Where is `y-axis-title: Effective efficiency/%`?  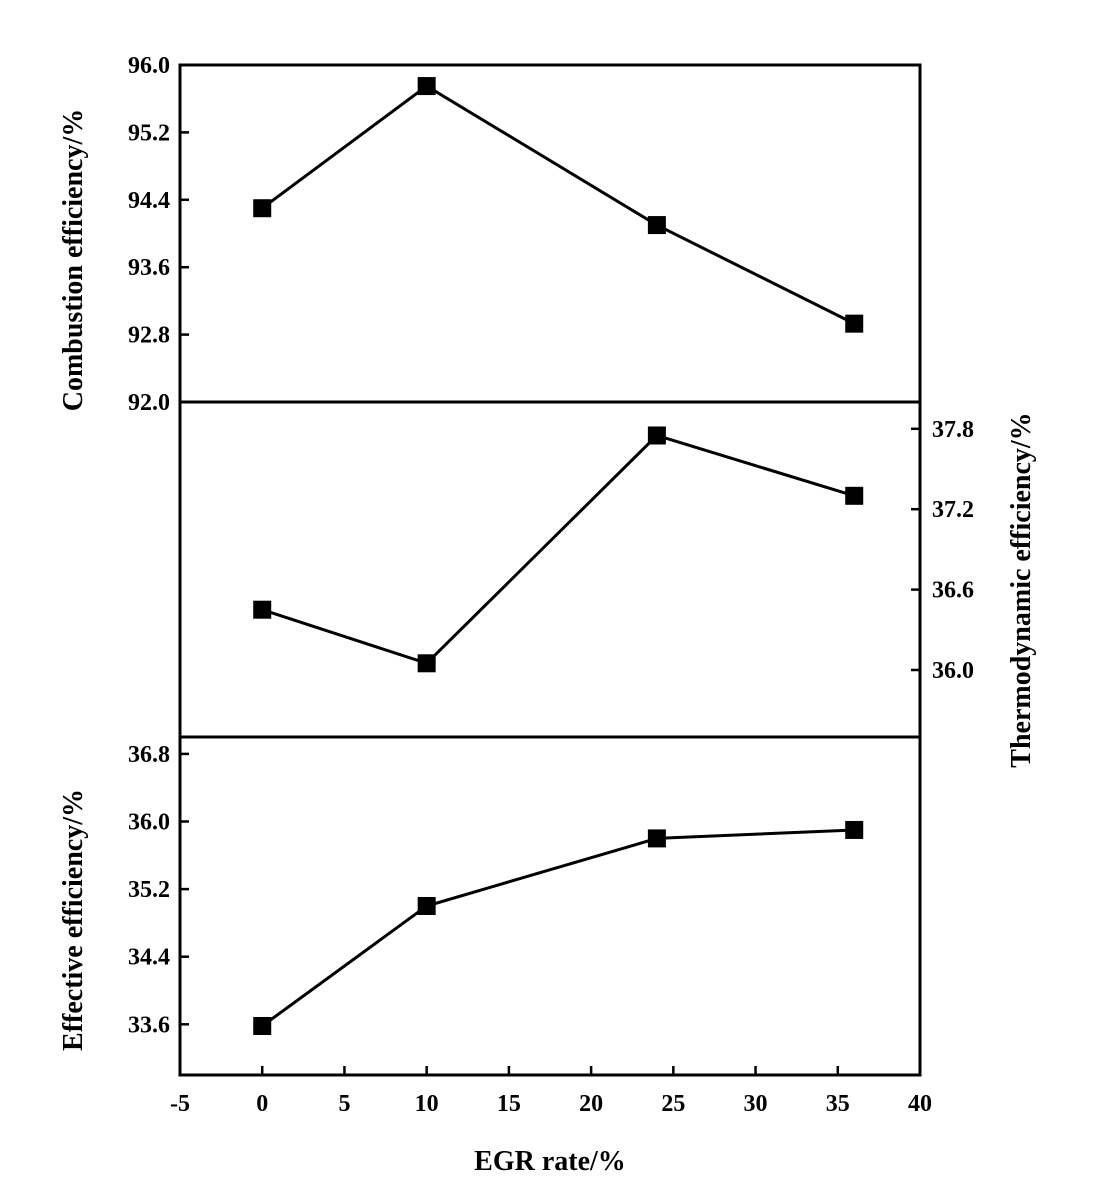 y-axis-title: Effective efficiency/% is located at coordinates (73, 920).